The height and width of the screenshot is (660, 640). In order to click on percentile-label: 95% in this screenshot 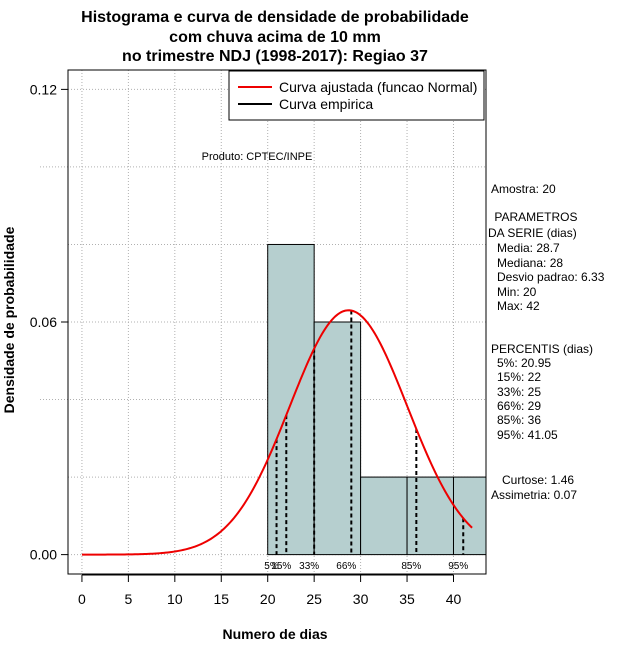, I will do `click(458, 566)`.